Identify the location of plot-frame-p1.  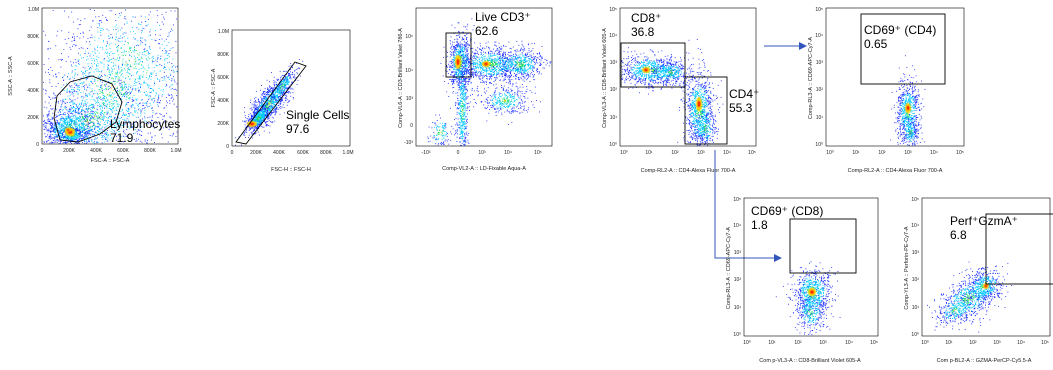
(110, 76).